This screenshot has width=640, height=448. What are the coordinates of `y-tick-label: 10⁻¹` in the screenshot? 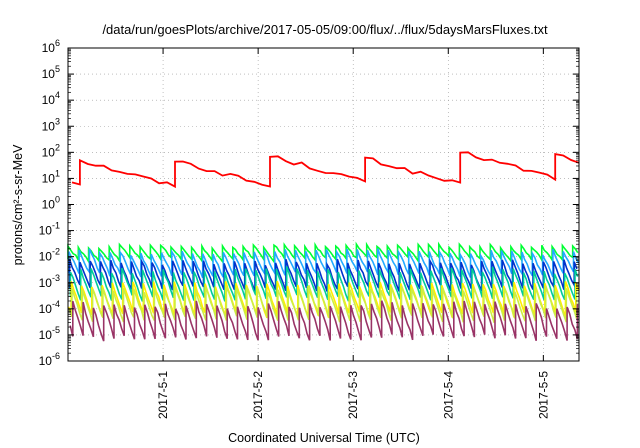 It's located at (49, 229).